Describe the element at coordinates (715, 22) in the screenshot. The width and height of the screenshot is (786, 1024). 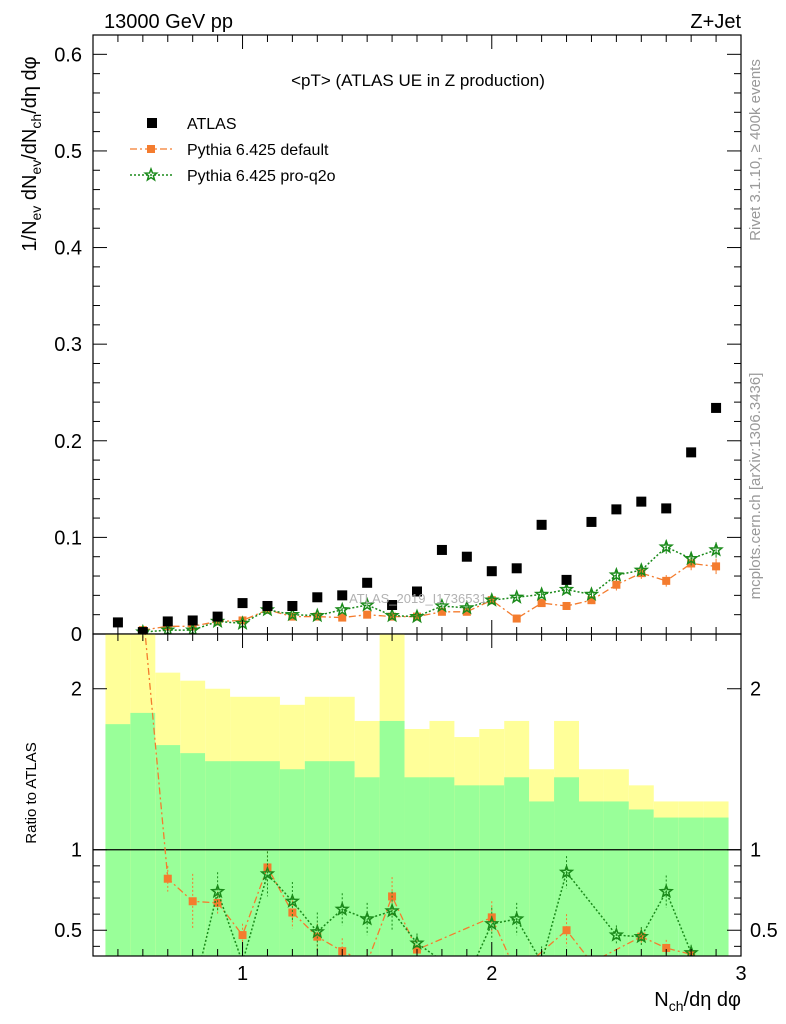
I see `process-label: Z+Jet` at that location.